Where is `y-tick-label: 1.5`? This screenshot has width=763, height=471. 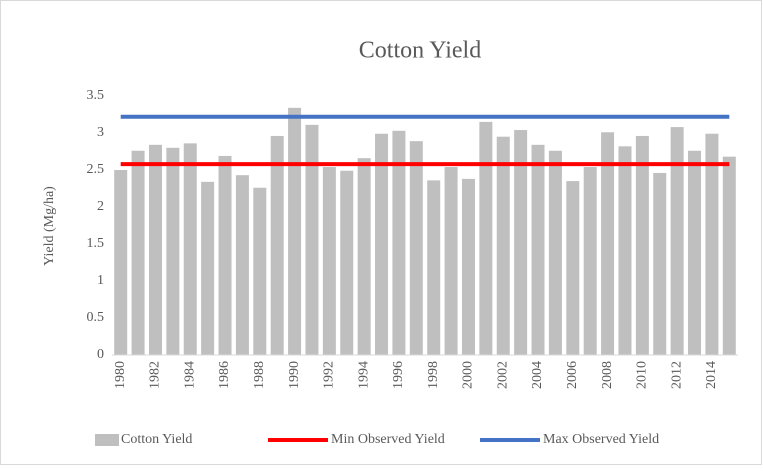 y-tick-label: 1.5 is located at coordinates (96, 243).